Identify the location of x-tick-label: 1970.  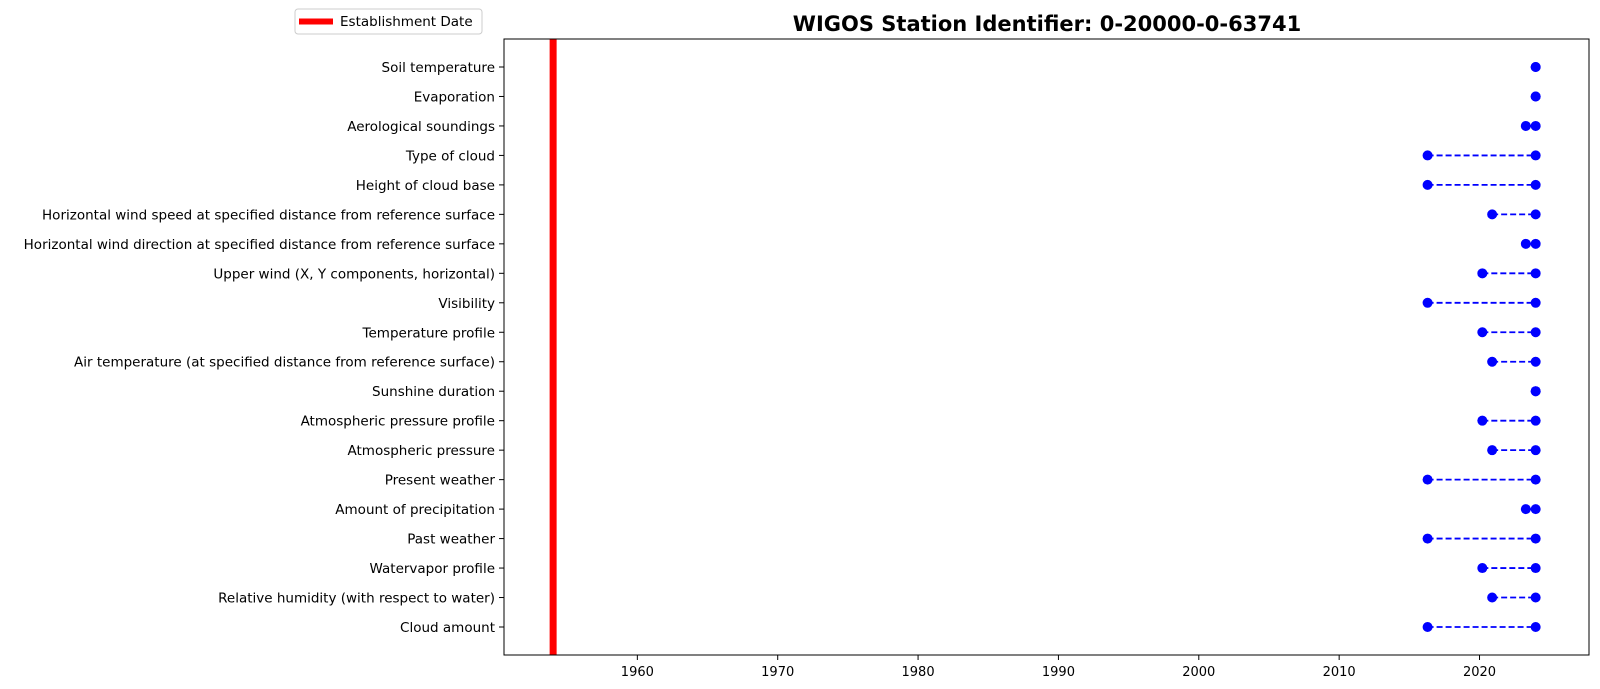
(777, 672).